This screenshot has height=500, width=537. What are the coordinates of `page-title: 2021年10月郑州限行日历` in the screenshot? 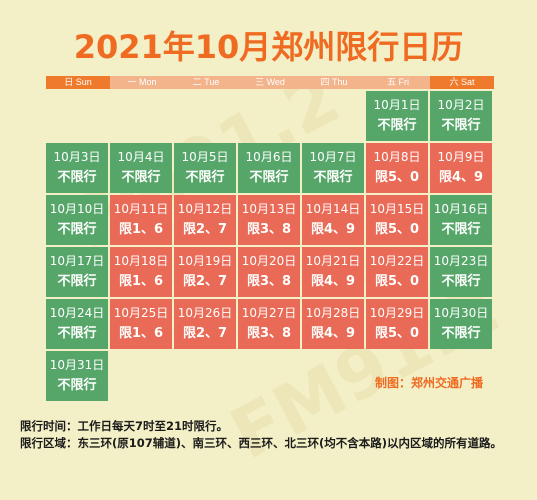 It's located at (268, 47).